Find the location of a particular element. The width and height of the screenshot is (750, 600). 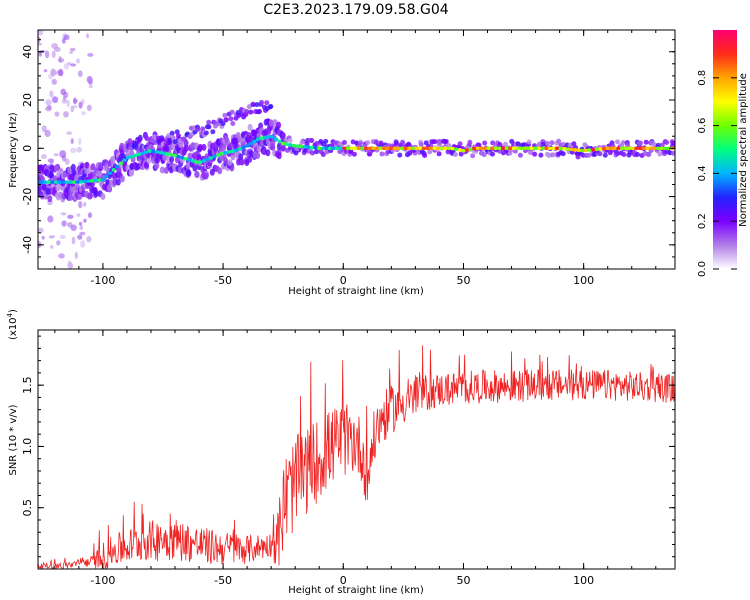

snr-xlabel: Height of straight line (km) is located at coordinates (356, 590).